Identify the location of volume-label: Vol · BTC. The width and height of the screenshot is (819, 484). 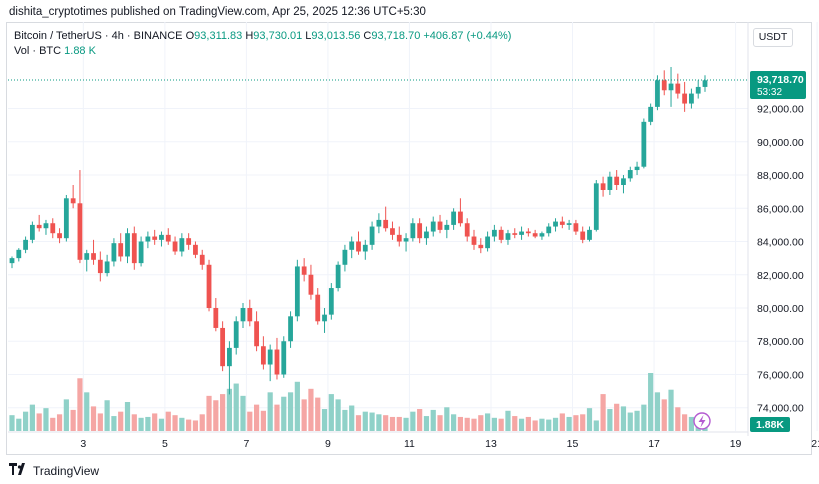
(38, 51).